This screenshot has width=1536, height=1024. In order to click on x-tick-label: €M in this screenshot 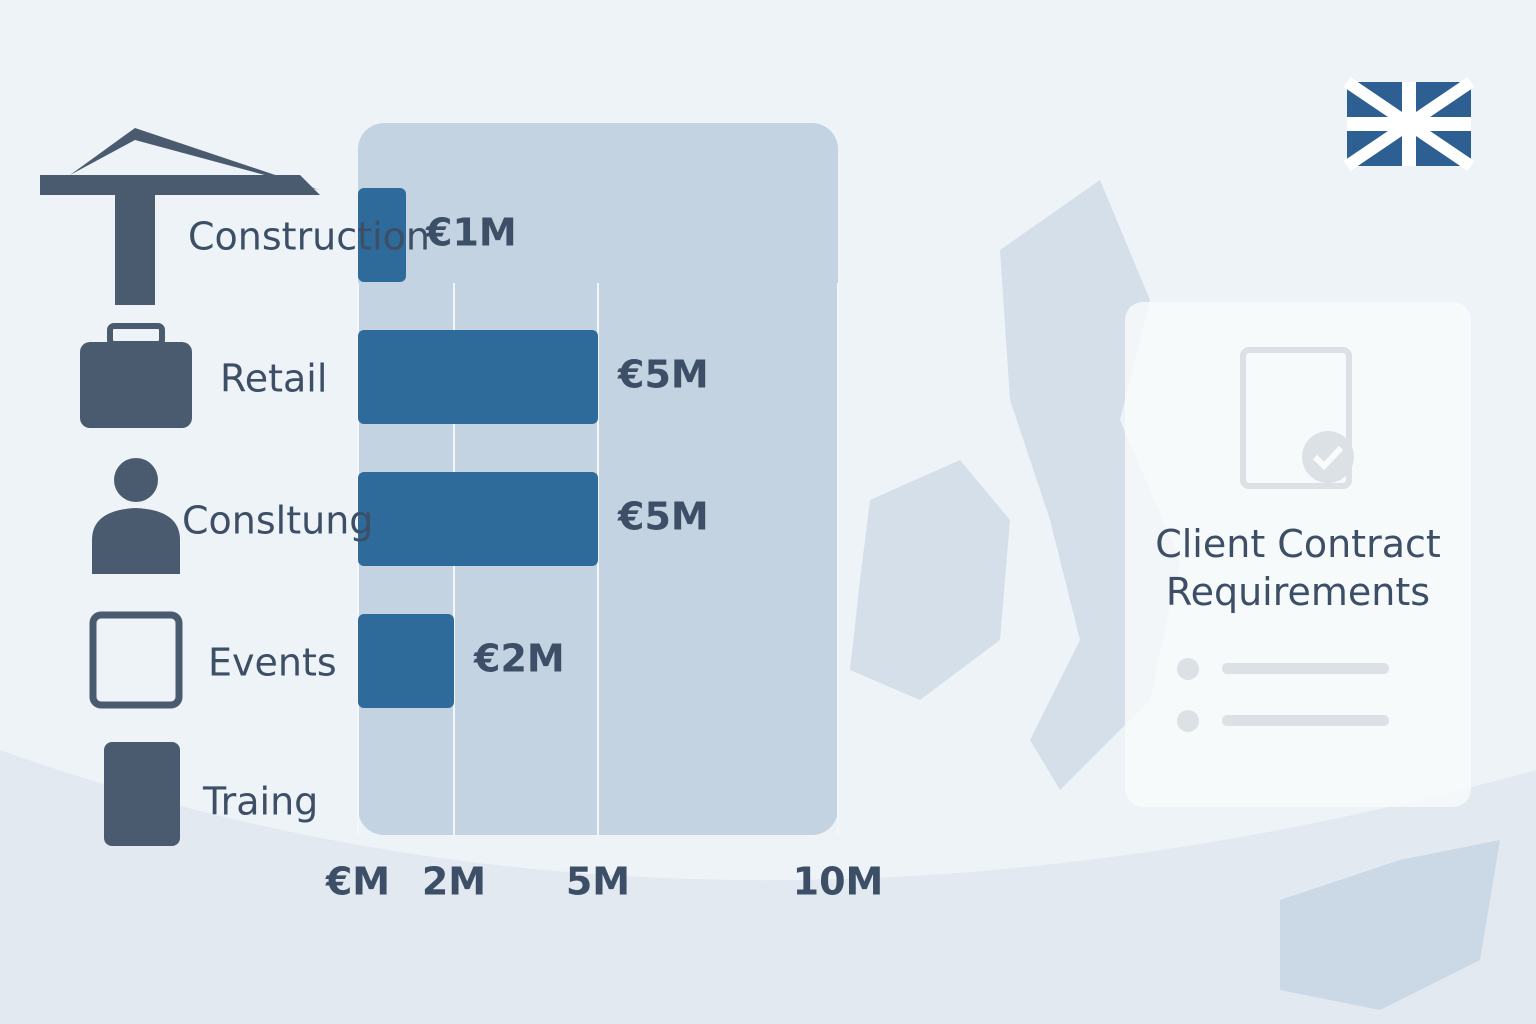, I will do `click(357, 882)`.